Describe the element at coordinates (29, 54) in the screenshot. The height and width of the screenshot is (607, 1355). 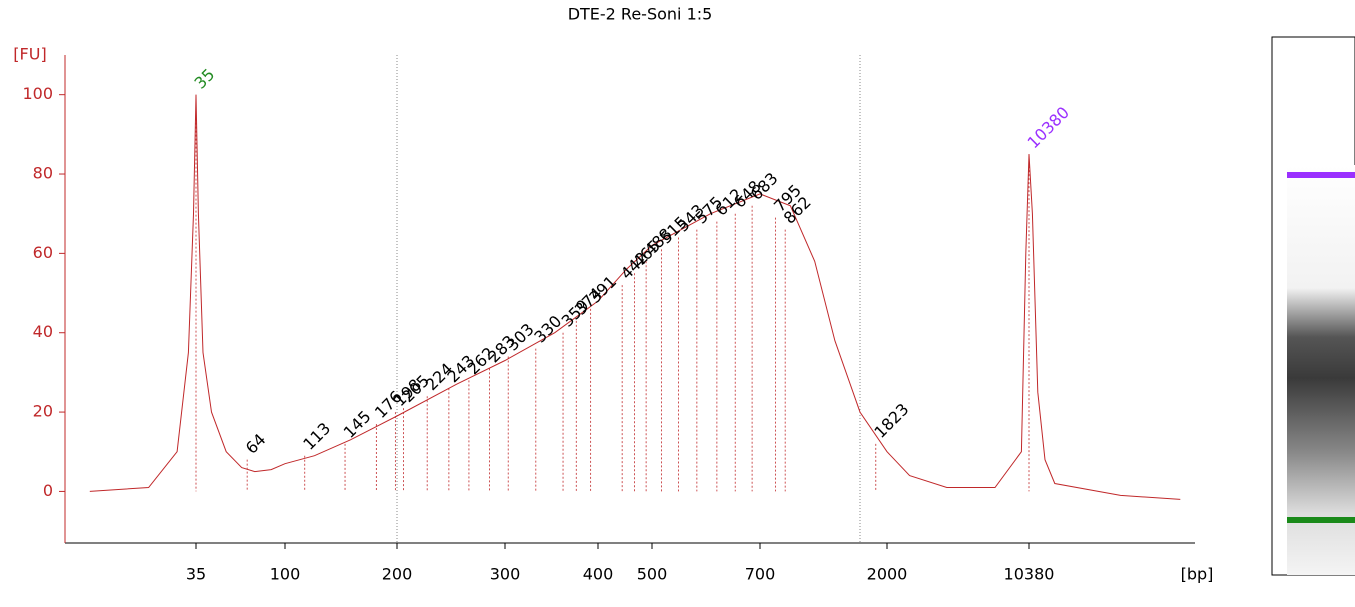
I see `y-axis-label: [FU]` at that location.